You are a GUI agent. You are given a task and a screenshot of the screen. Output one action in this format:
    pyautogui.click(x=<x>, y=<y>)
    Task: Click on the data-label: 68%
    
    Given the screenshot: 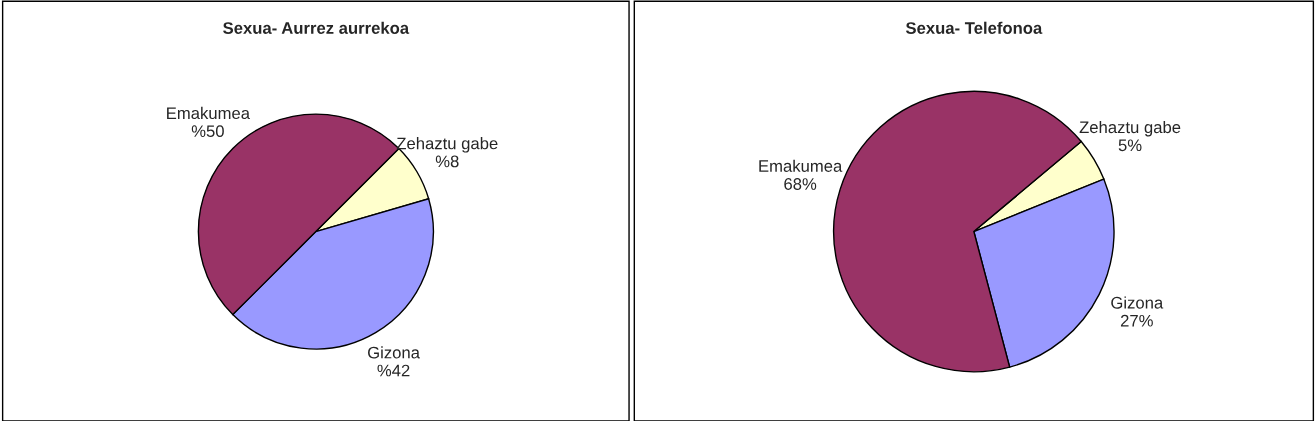 What is the action you would take?
    pyautogui.click(x=800, y=184)
    